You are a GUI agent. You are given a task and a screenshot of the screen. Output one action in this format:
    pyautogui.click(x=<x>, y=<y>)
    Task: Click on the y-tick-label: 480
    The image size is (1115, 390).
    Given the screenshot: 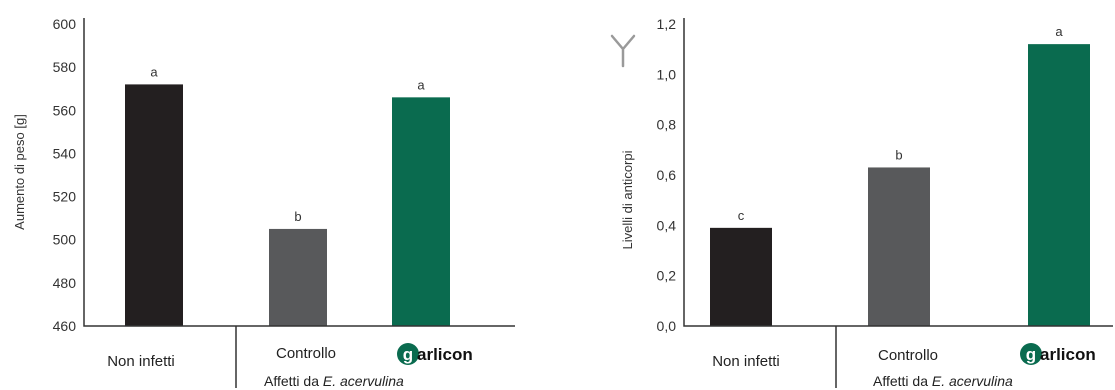 What is the action you would take?
    pyautogui.click(x=65, y=283)
    